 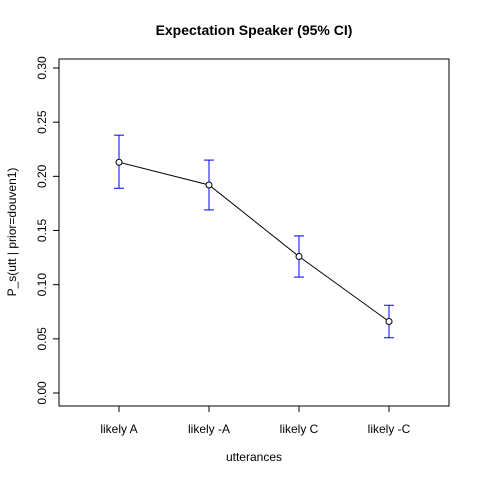 What do you see at coordinates (255, 421) in the screenshot?
I see `x-axis: likely A likely -A likely C likely -C` at bounding box center [255, 421].